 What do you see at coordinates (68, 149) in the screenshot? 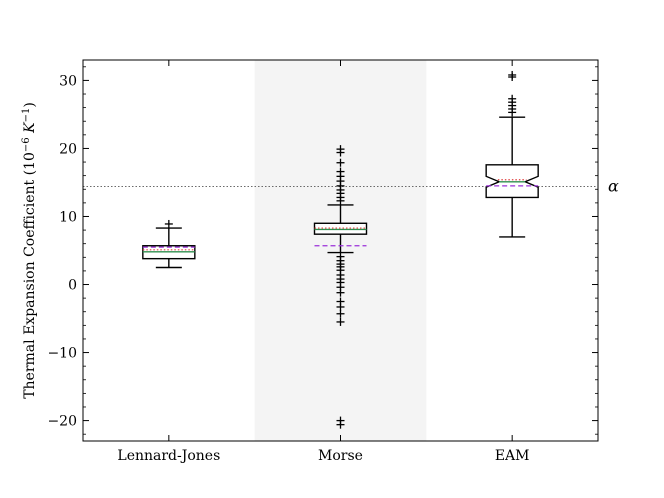
I see `y-tick-label: 20` at bounding box center [68, 149].